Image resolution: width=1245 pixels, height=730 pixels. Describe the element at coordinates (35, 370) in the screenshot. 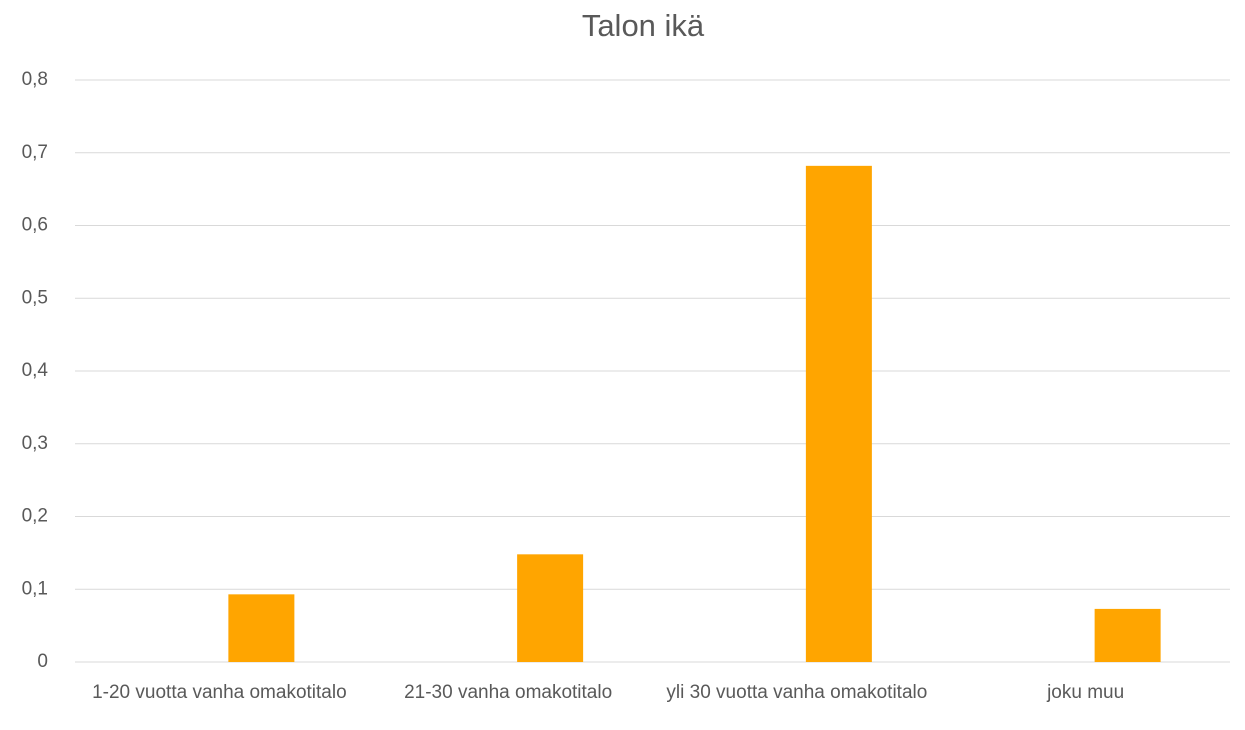

I see `y-tick-label: 0,4` at that location.